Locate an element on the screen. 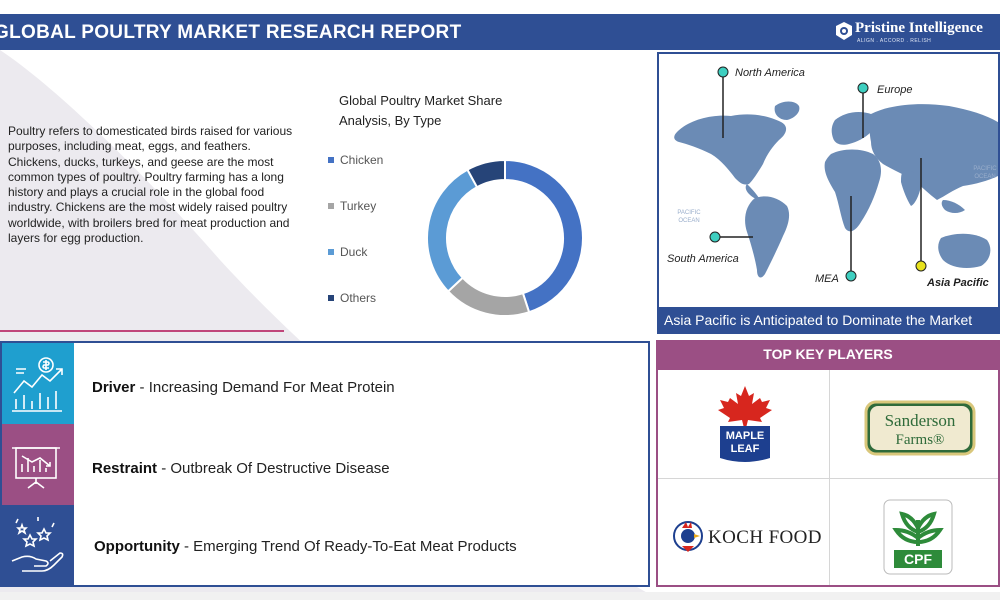  south-america-shape is located at coordinates (767, 237).